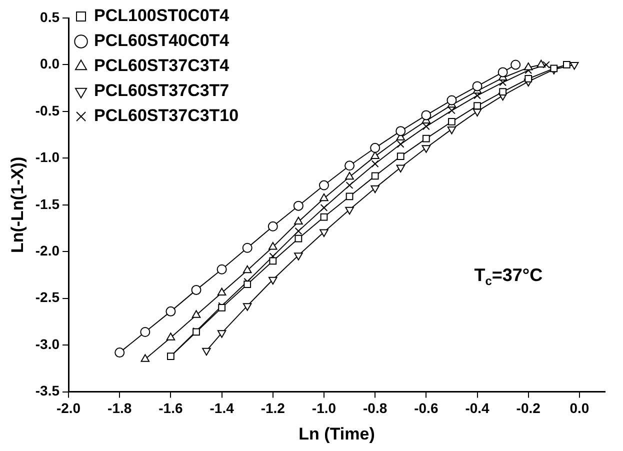 The image size is (623, 451). Describe the element at coordinates (50, 64) in the screenshot. I see `y-tick-label: 0.0` at that location.